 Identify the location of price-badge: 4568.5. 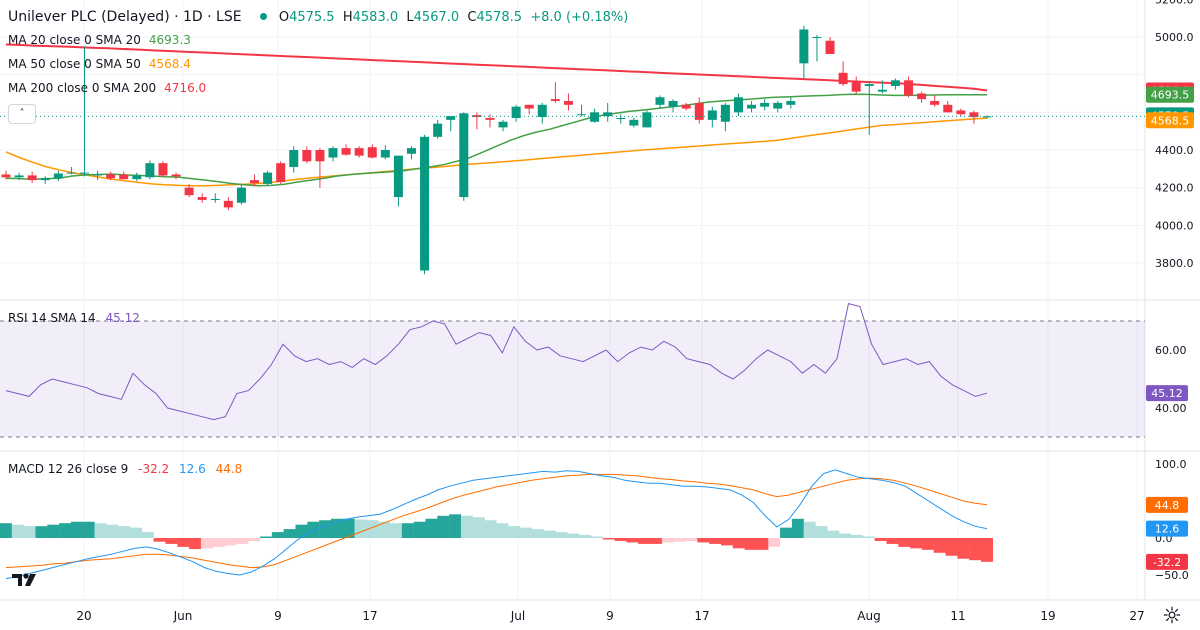
(1170, 120).